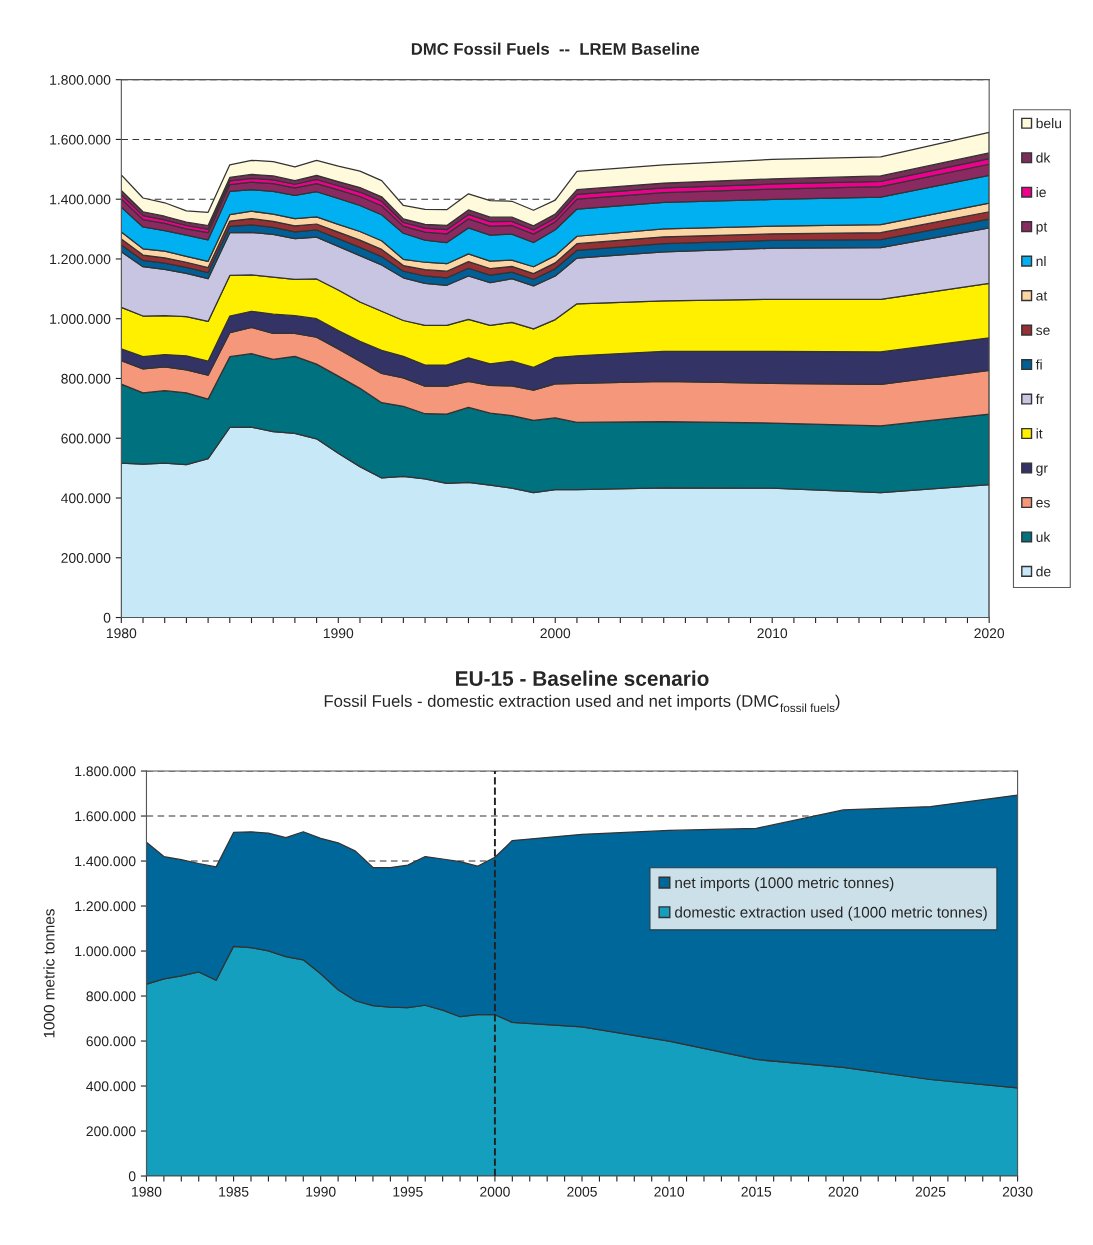 The width and height of the screenshot is (1093, 1245). I want to click on x-tick-label: 1995, so click(408, 1191).